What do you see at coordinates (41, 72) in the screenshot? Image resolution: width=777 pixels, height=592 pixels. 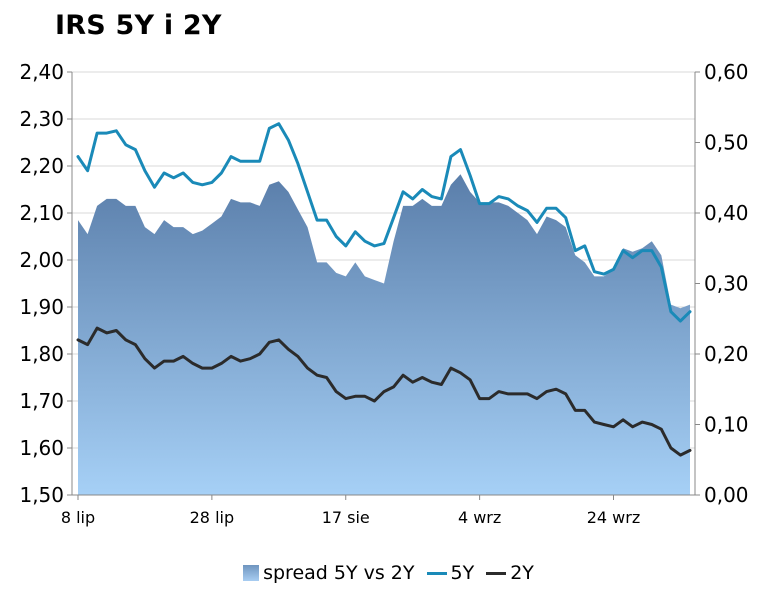 I see `left-tick-label: 2,40` at bounding box center [41, 72].